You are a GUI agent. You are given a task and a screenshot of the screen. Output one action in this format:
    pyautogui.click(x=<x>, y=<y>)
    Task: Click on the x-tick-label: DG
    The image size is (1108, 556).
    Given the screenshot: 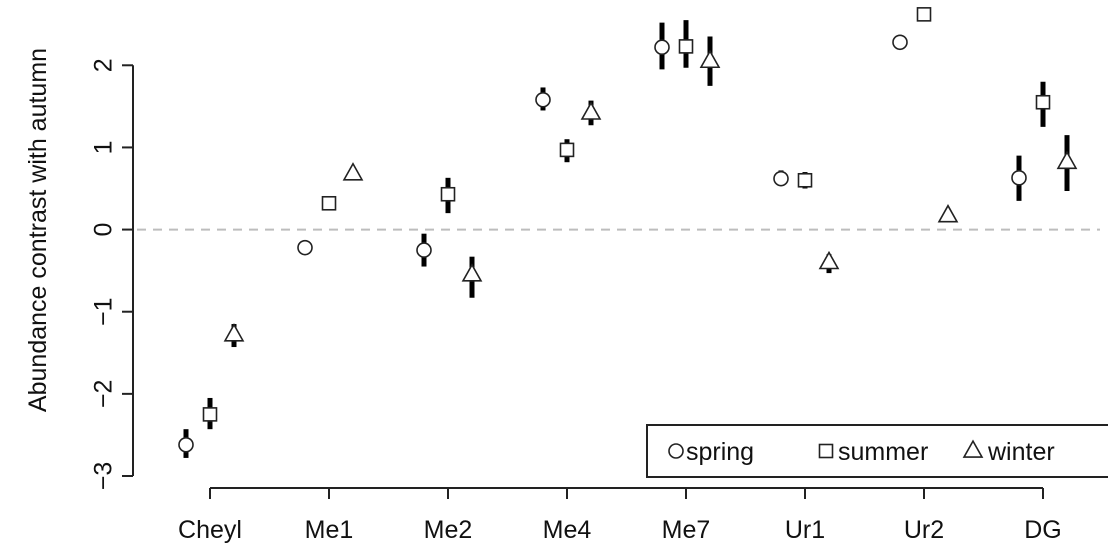 What is the action you would take?
    pyautogui.click(x=1043, y=530)
    